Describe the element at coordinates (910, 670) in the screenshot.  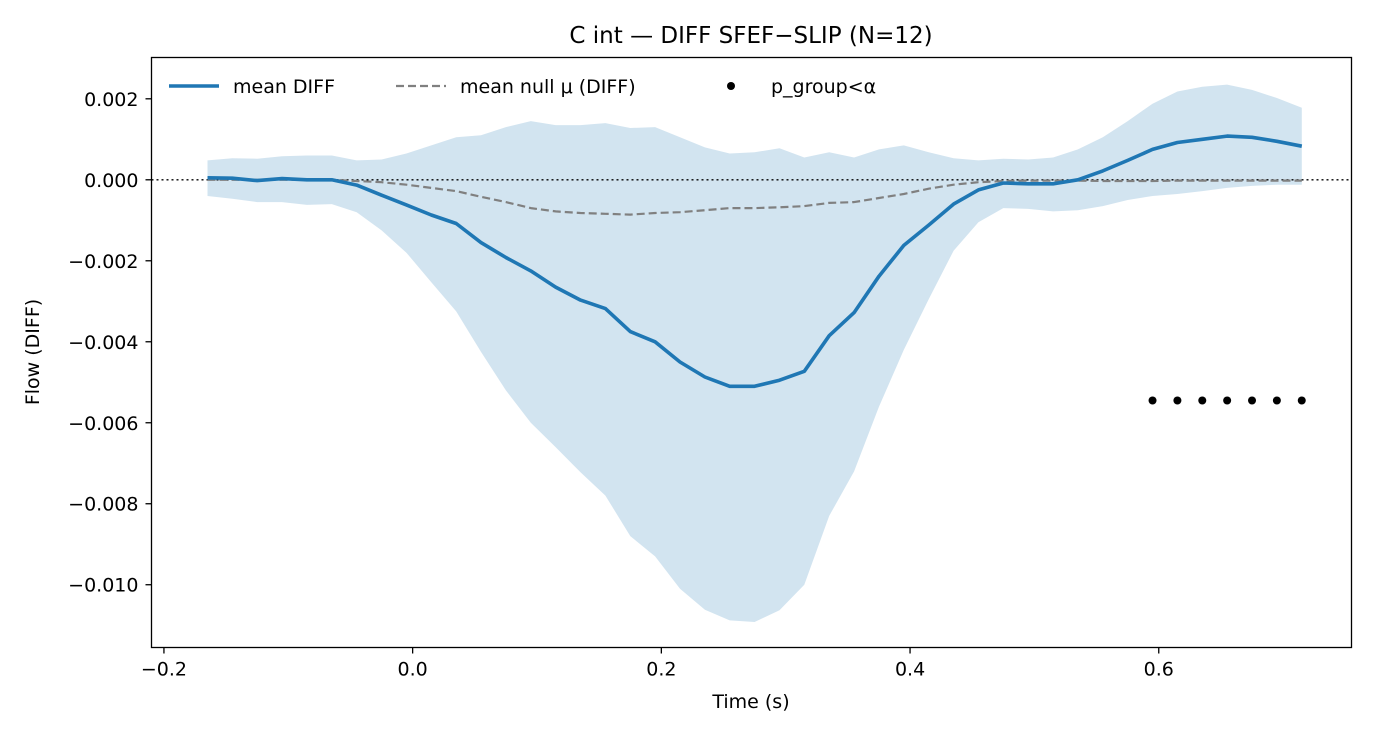
I see `x-tick-label: 0.4` at that location.